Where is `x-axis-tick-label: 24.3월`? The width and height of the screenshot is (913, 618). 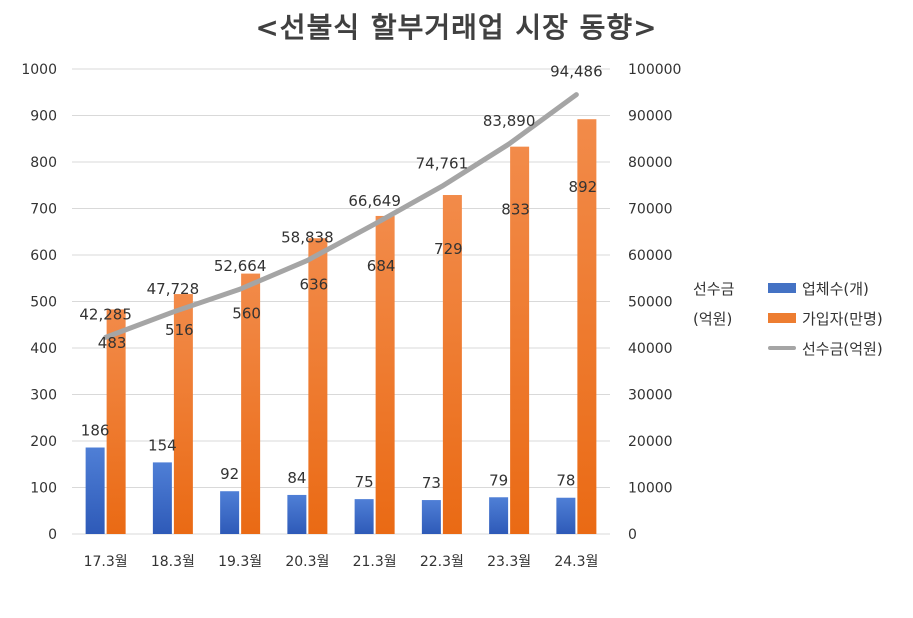
x-axis-tick-label: 24.3월 is located at coordinates (576, 562).